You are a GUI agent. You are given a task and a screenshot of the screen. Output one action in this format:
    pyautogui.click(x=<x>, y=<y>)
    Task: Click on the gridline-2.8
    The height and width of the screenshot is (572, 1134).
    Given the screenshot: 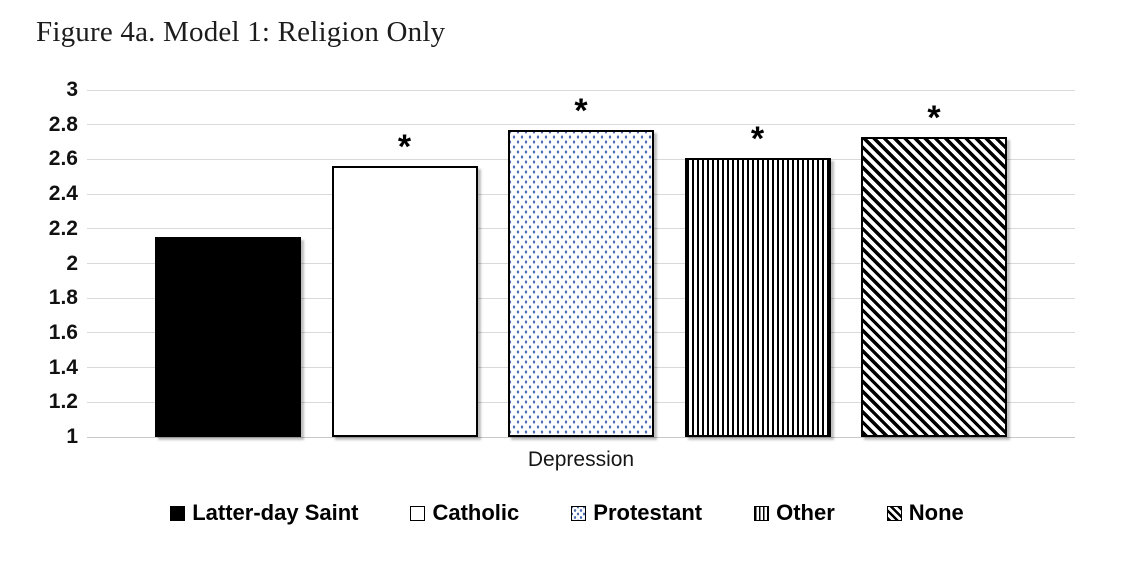 What is the action you would take?
    pyautogui.click(x=581, y=125)
    